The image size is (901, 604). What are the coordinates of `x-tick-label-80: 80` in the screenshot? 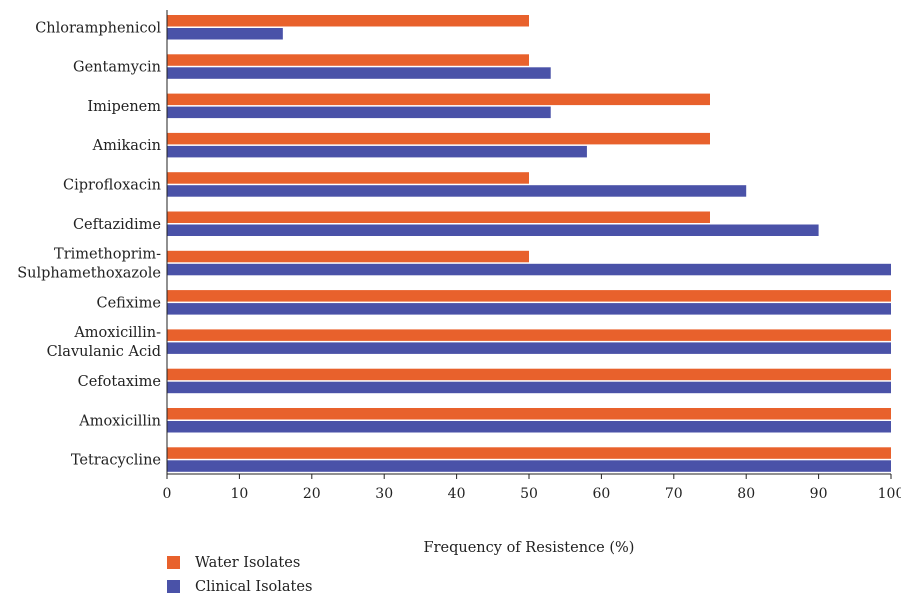 It's located at (746, 494).